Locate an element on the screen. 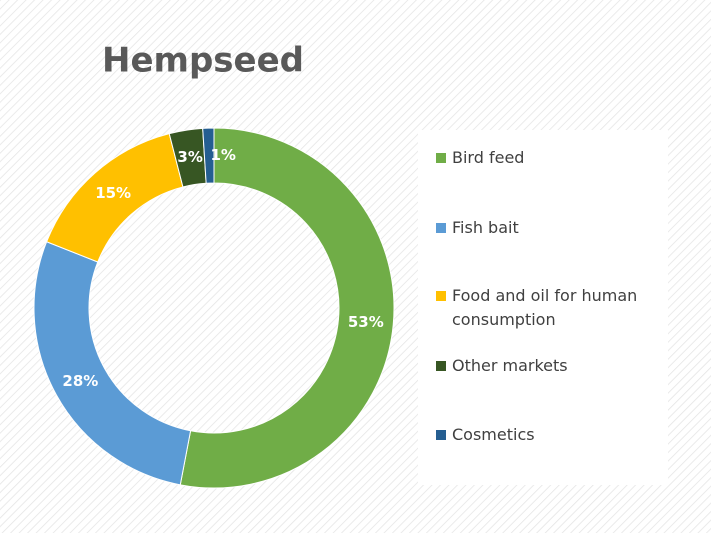  legend-entry: Bird feed is located at coordinates (548, 158).